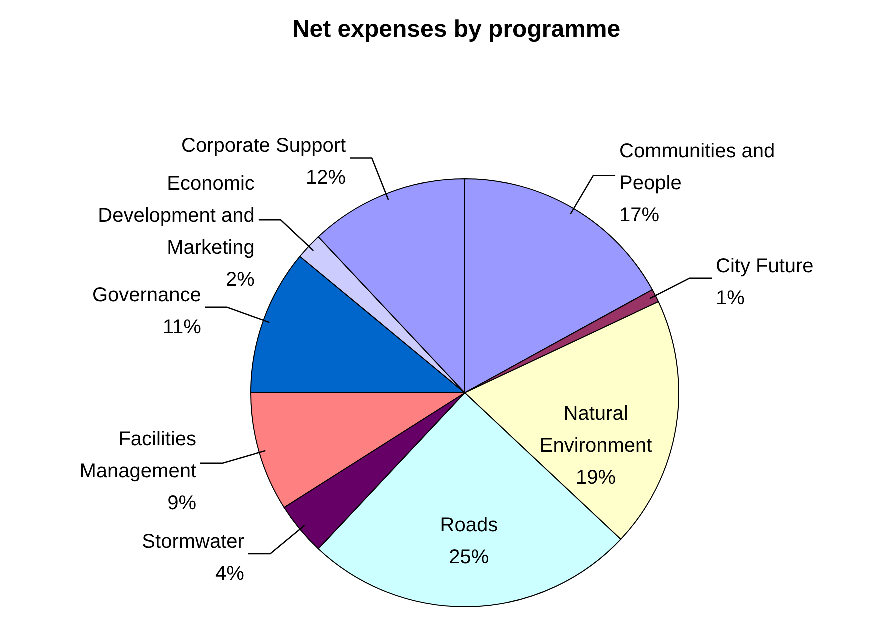 The height and width of the screenshot is (633, 873). Describe the element at coordinates (469, 557) in the screenshot. I see `data-label: 25%` at that location.